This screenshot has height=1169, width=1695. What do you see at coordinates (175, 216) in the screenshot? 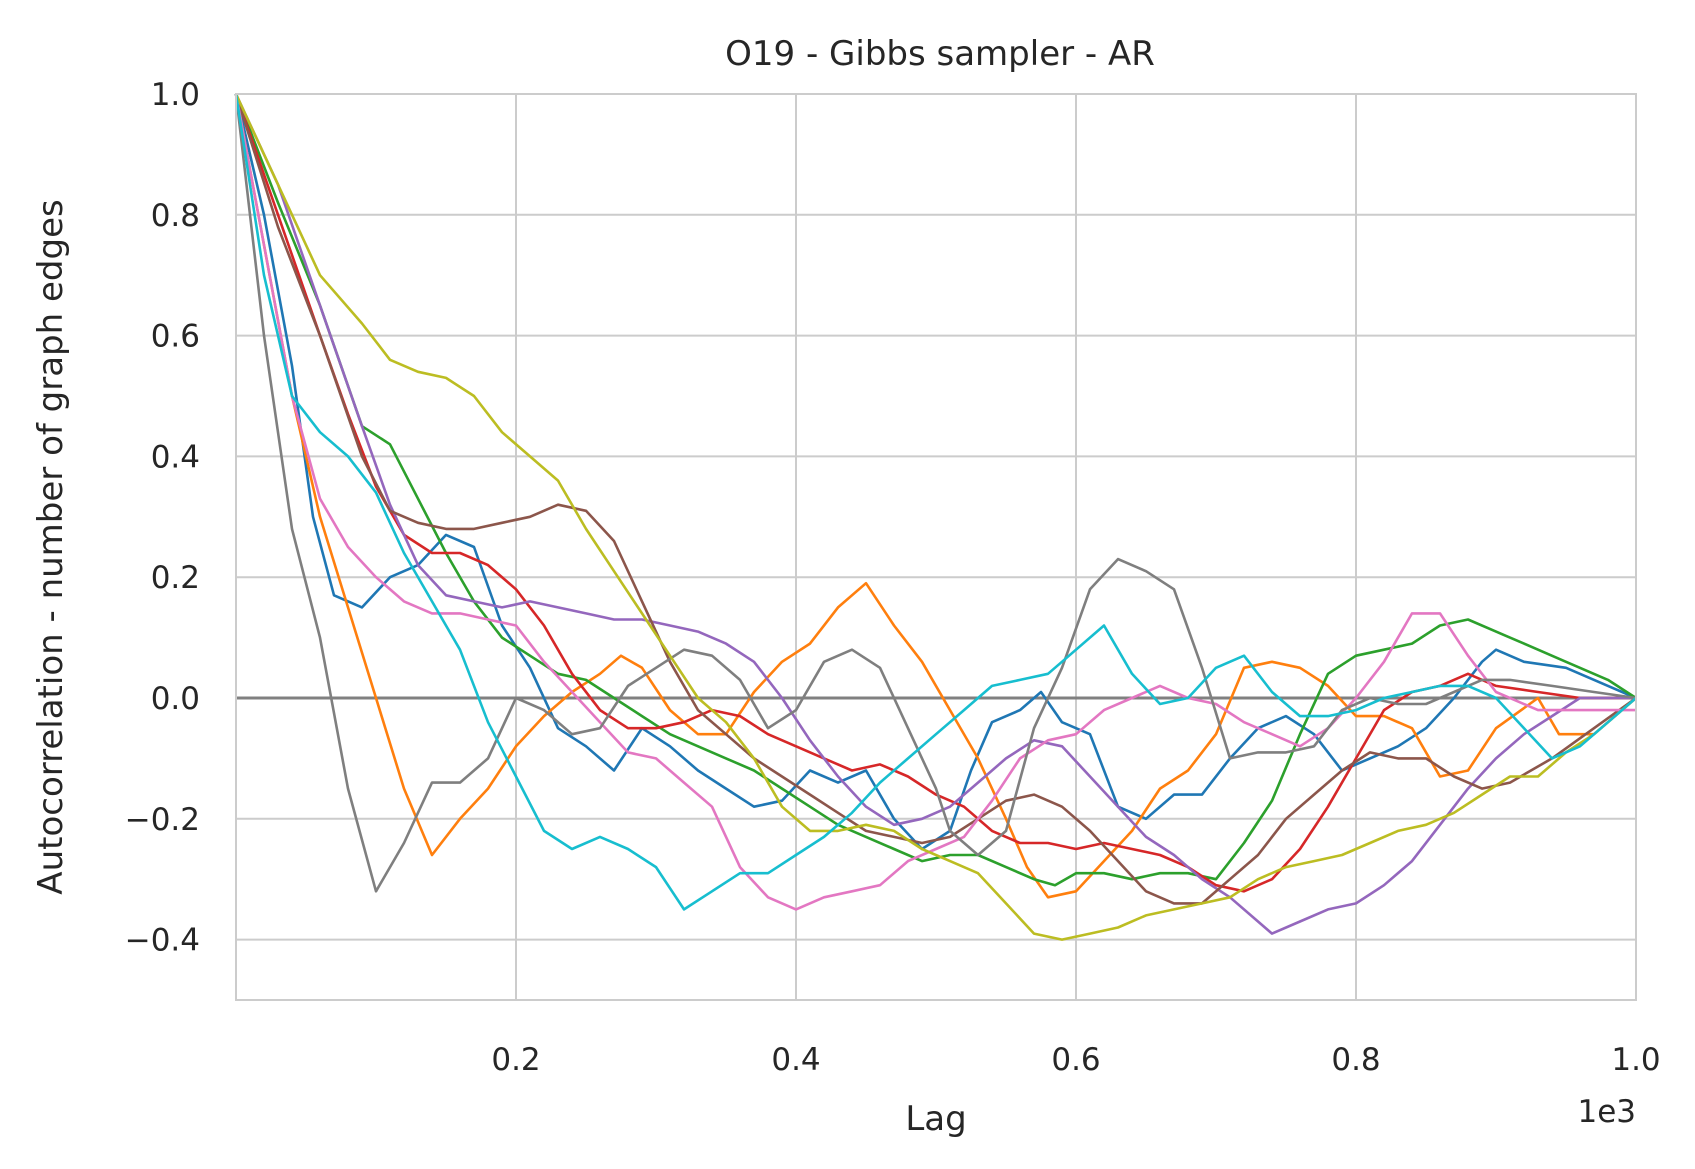
I see `y-tick-label: 0.8` at bounding box center [175, 216].